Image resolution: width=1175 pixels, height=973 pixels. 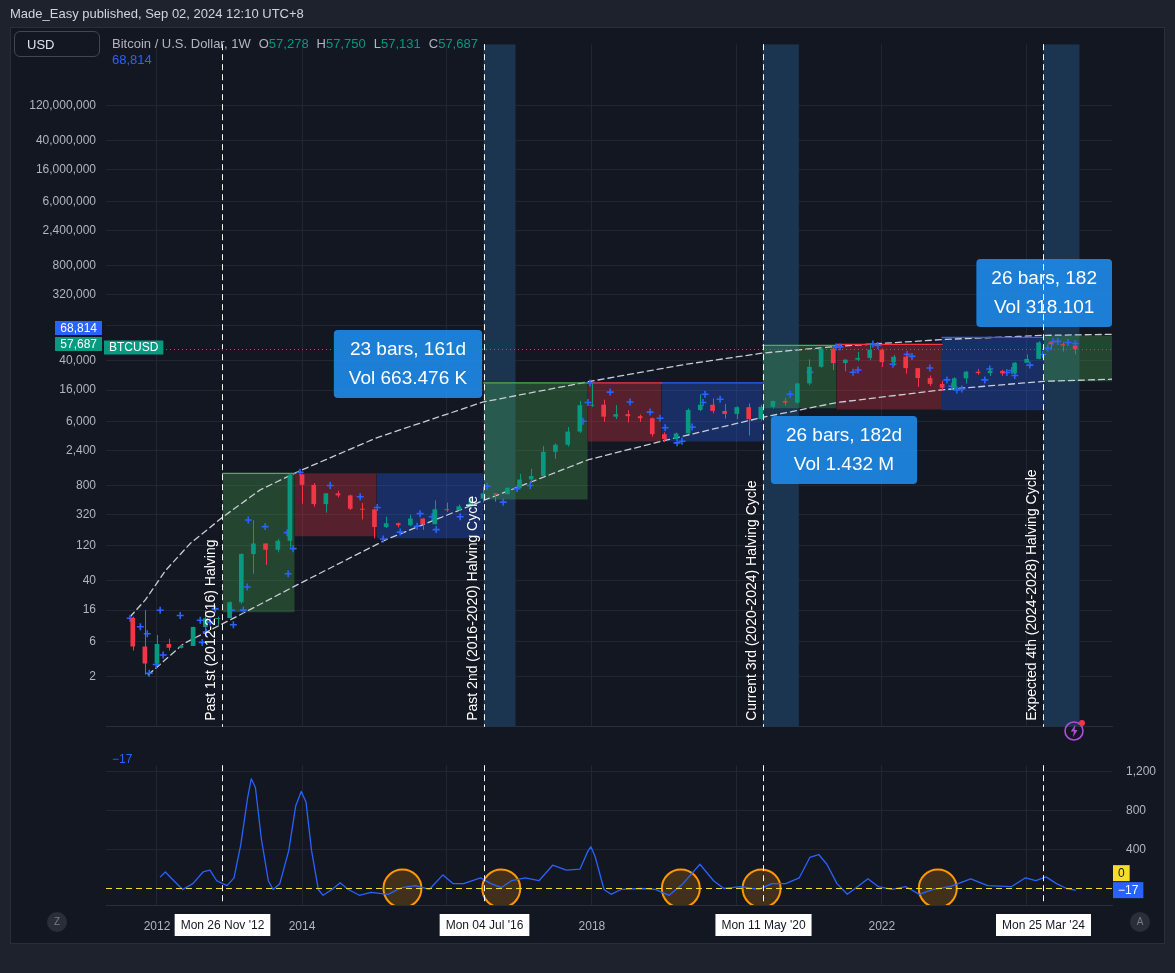 What do you see at coordinates (69, 200) in the screenshot?
I see `y-tick-label: 6,000,000` at bounding box center [69, 200].